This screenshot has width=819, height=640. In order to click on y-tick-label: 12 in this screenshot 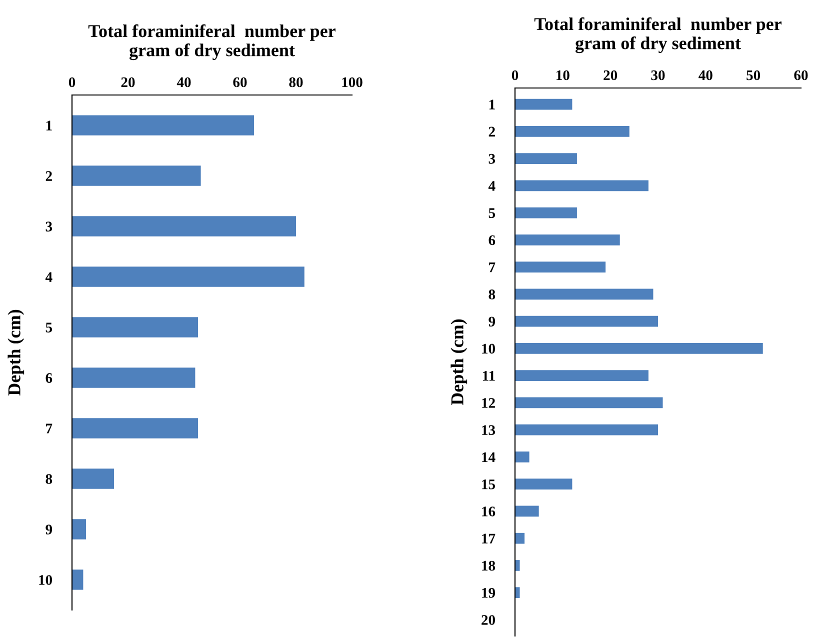, I will do `click(488, 403)`.